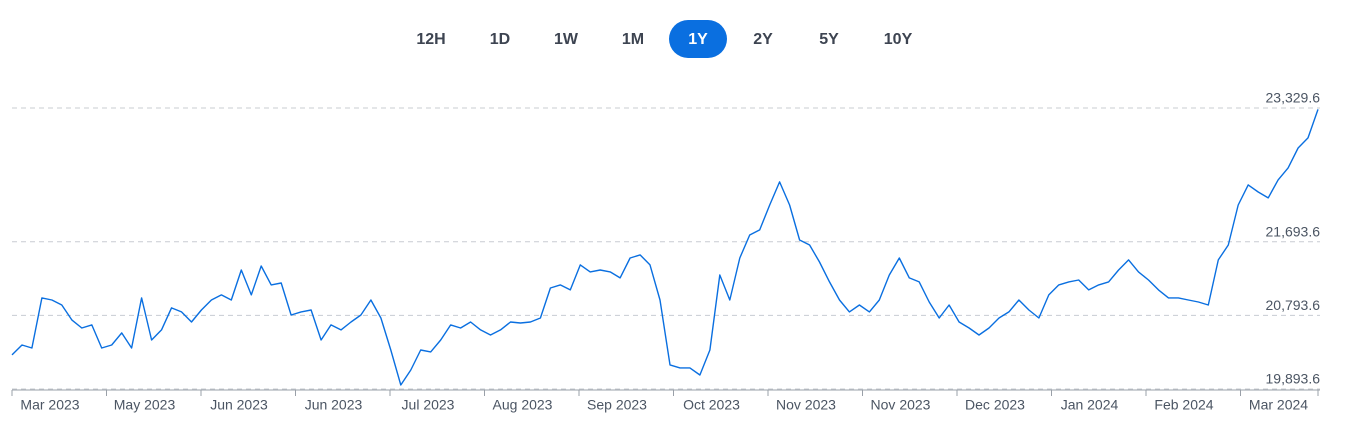  Describe the element at coordinates (500, 39) in the screenshot. I see `range-button: 1D` at that location.